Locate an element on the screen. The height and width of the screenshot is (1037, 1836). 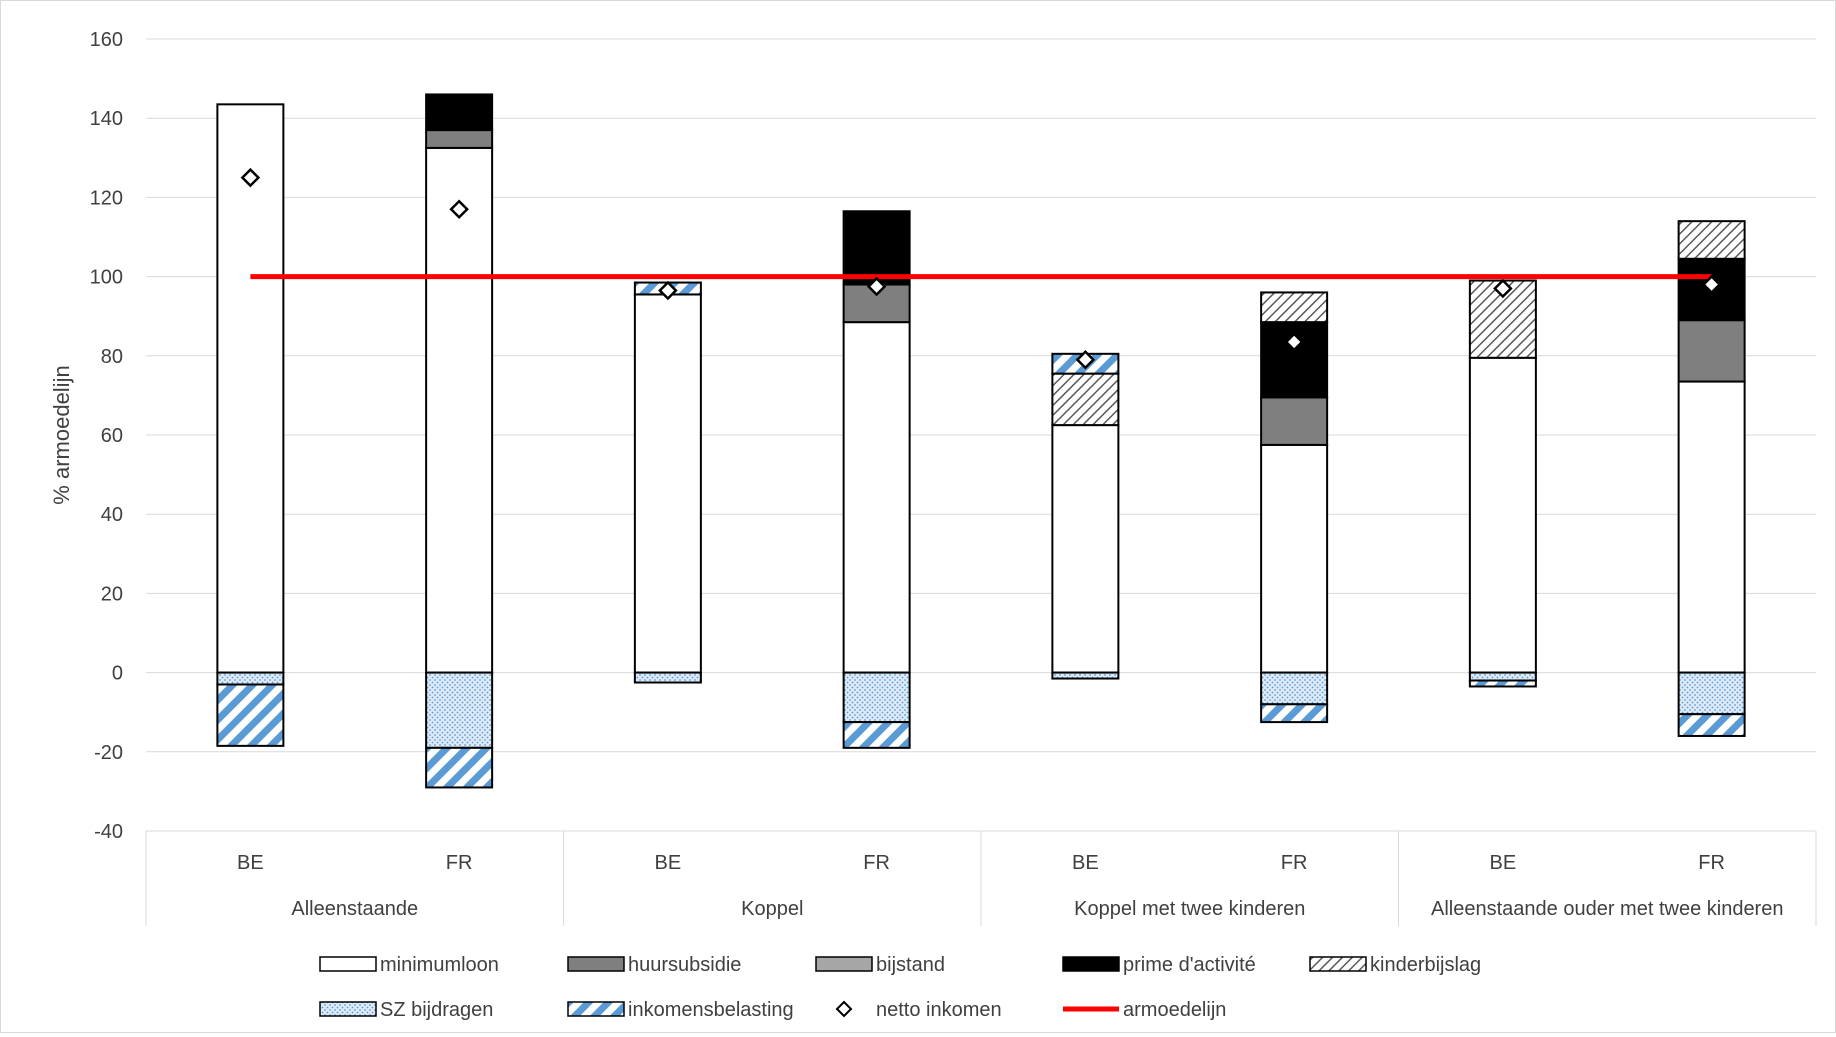
legend-label: huursubsidie is located at coordinates (684, 965).